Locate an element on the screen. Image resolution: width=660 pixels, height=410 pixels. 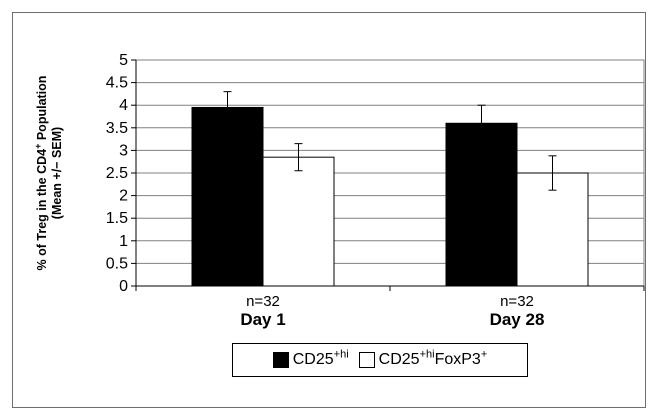
legend-text-sup-2: +hi is located at coordinates (427, 354).